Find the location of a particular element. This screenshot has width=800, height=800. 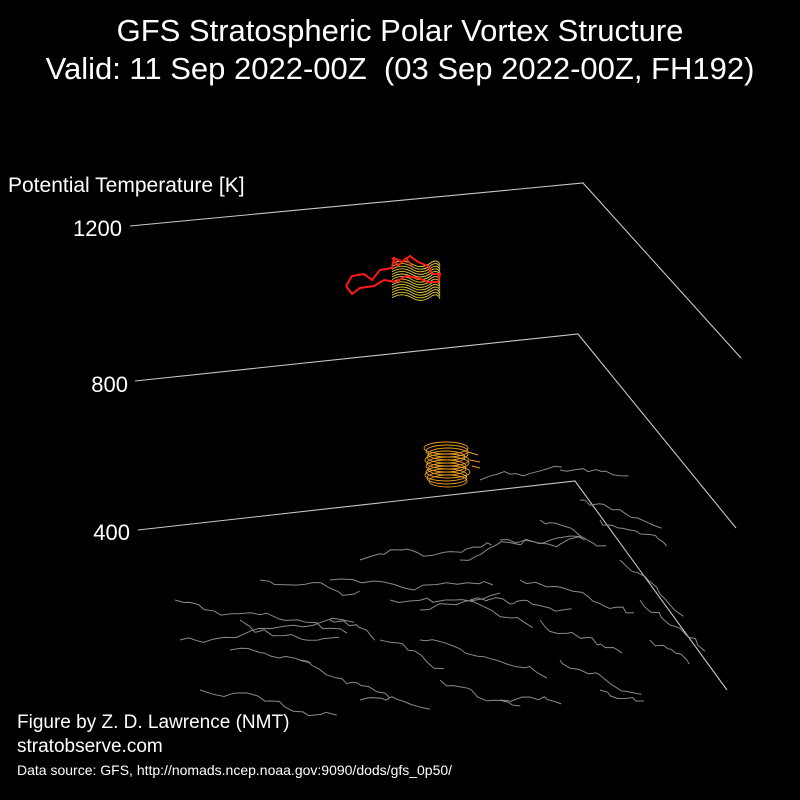

z-tick-label-1200: 1200 is located at coordinates (97, 228).